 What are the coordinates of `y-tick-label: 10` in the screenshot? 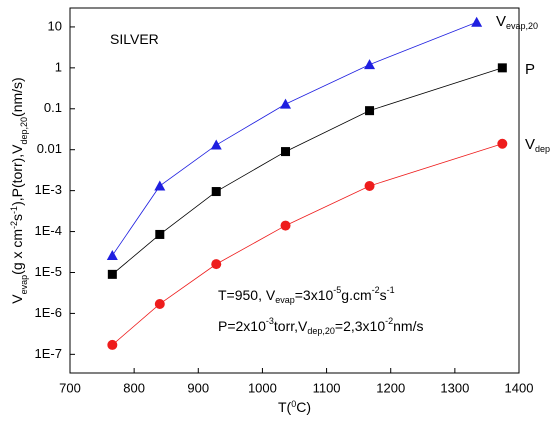 It's located at (55, 25).